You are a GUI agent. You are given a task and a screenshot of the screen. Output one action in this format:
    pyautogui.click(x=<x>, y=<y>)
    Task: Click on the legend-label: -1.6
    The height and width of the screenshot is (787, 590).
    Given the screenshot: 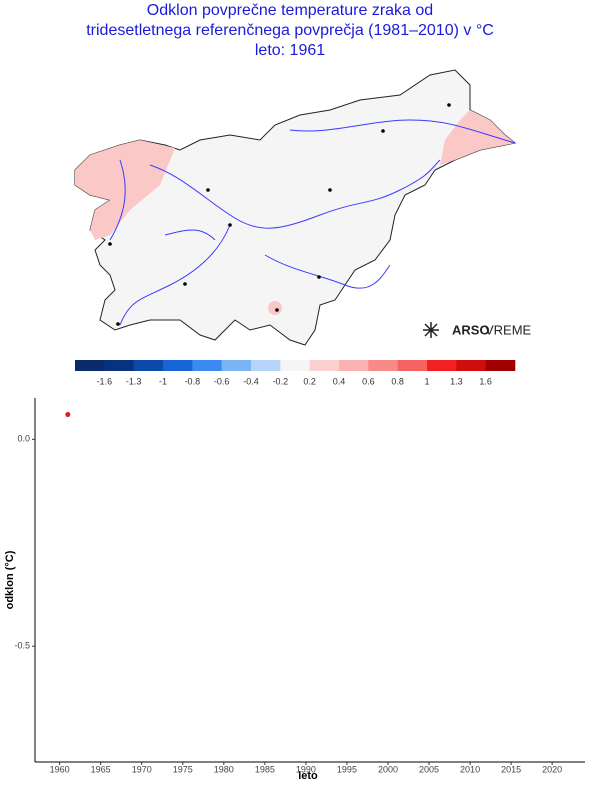 What is the action you would take?
    pyautogui.click(x=105, y=381)
    